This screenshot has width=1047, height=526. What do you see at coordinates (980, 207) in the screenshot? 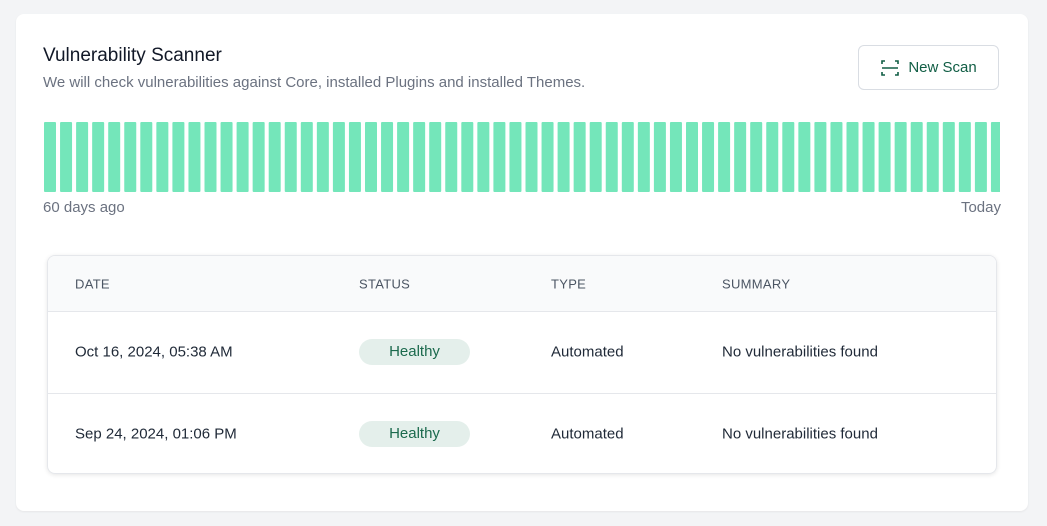
I see `timeline-end: Today` at bounding box center [980, 207].